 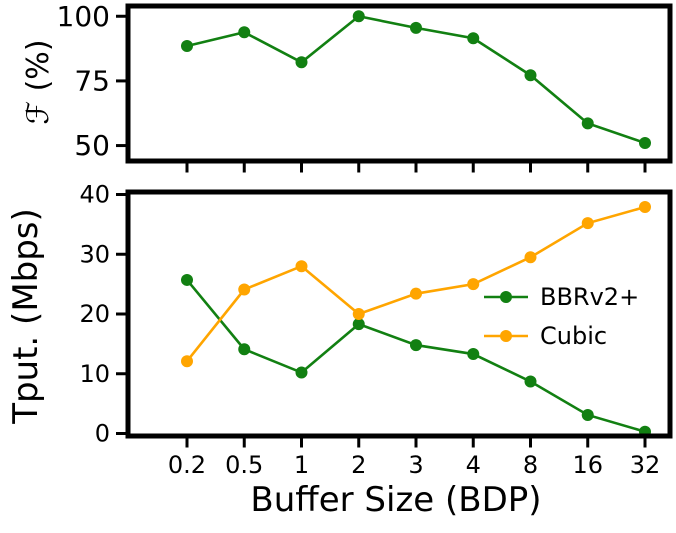 What do you see at coordinates (415, 465) in the screenshot?
I see `x-tick-label: 3` at bounding box center [415, 465].